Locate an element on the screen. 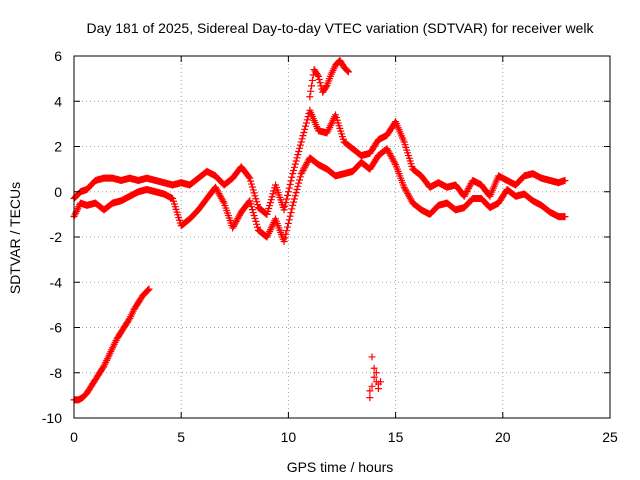 This screenshot has height=480, width=640. series-outlier-cluster is located at coordinates (375, 377).